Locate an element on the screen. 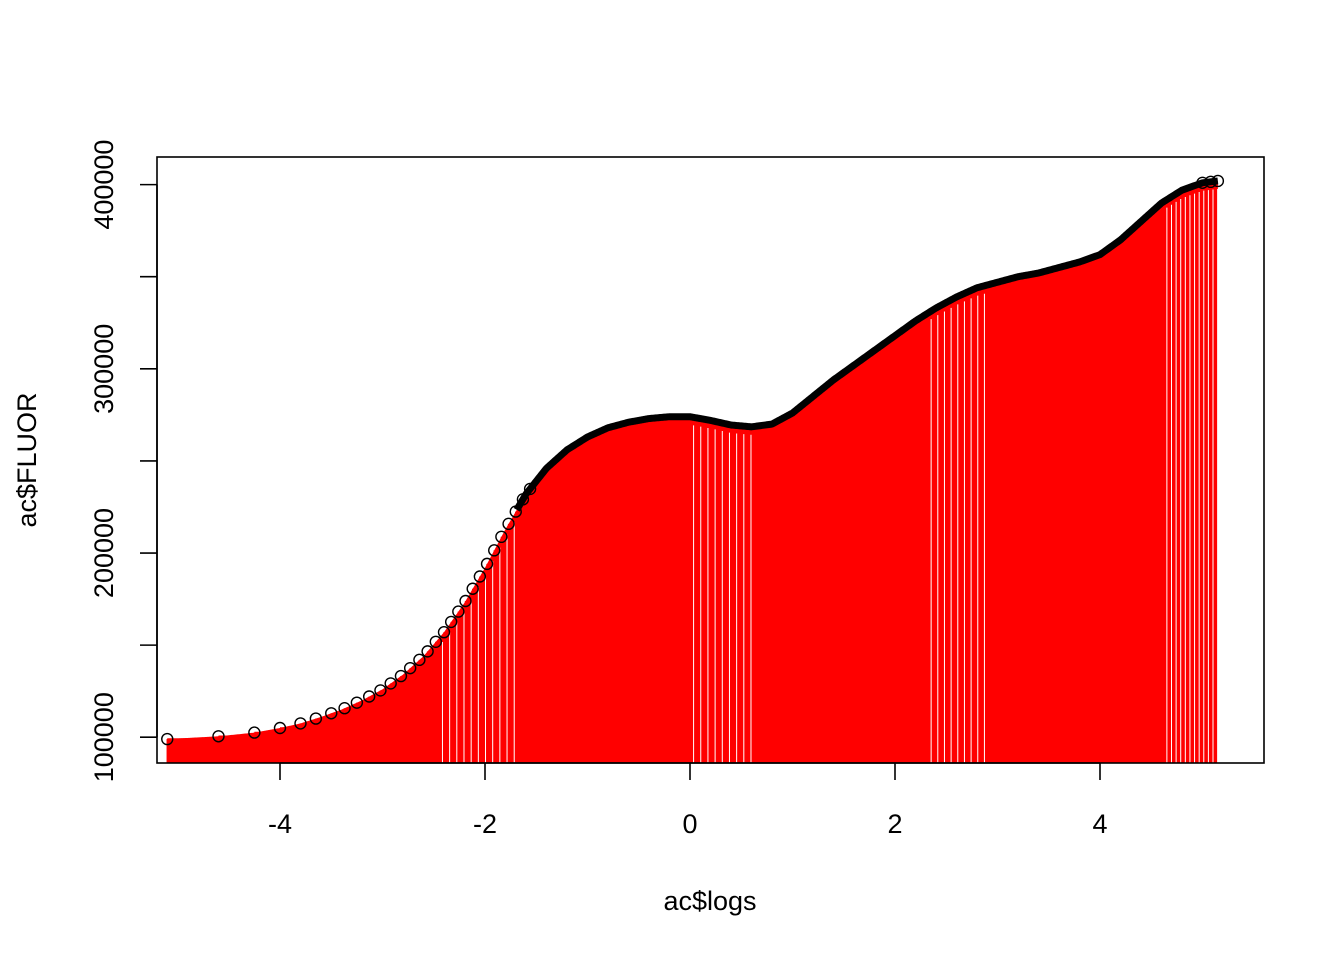 The image size is (1344, 960). x-axis-title: ac$logs is located at coordinates (709, 901).